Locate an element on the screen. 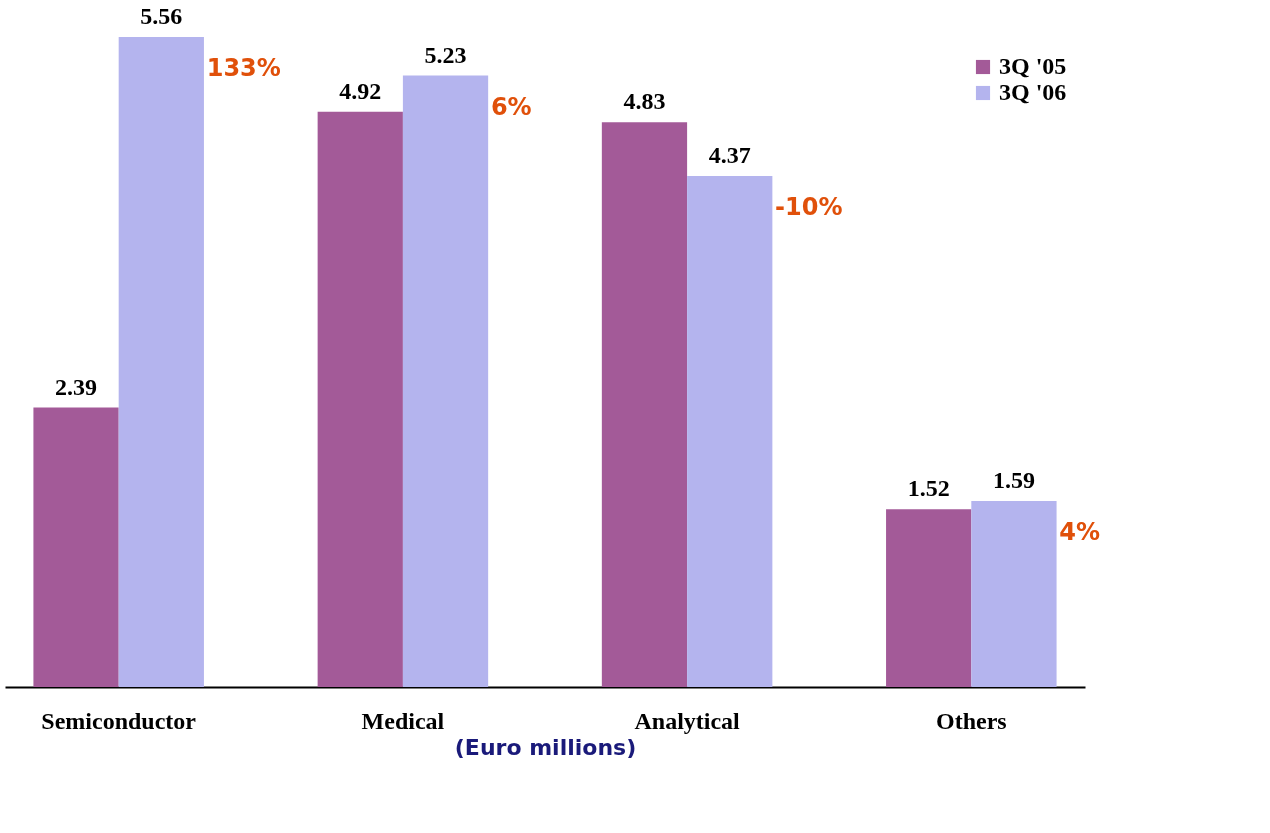  data-label: 1.59 is located at coordinates (1013, 480).